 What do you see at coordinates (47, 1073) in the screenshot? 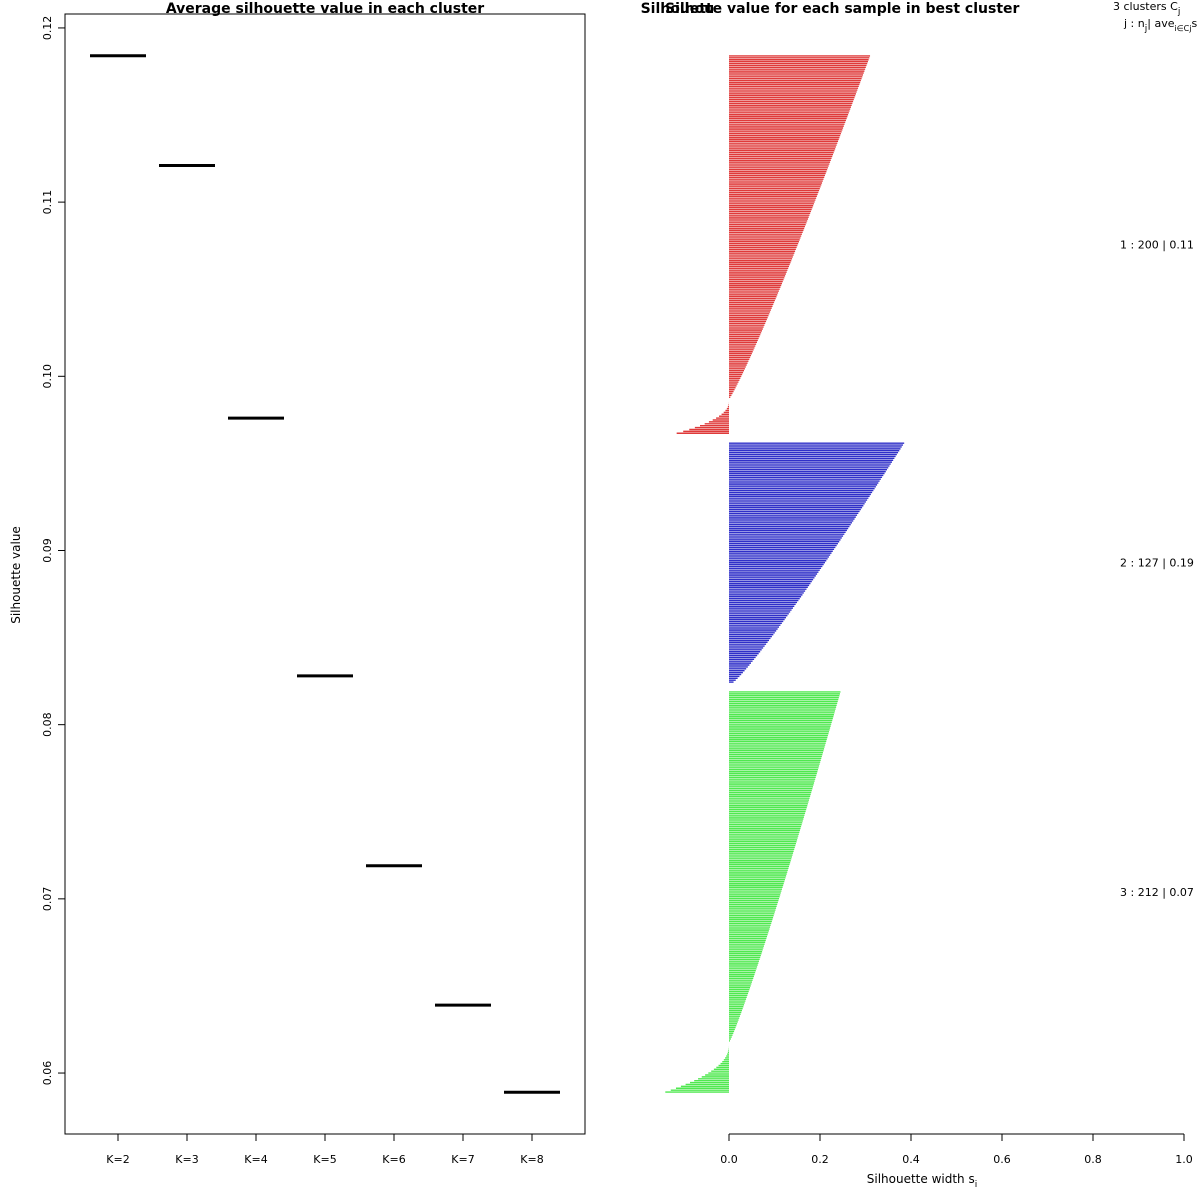
I see `left-y-tick-label-0: 0.06` at bounding box center [47, 1073].